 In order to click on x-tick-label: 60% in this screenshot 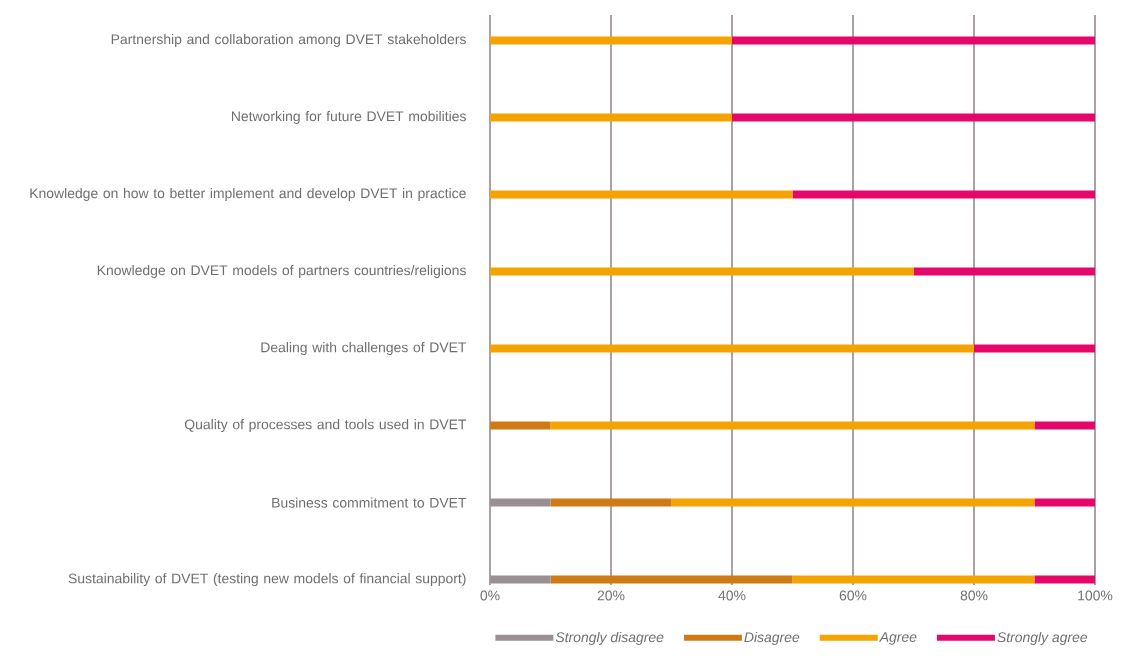, I will do `click(853, 595)`.